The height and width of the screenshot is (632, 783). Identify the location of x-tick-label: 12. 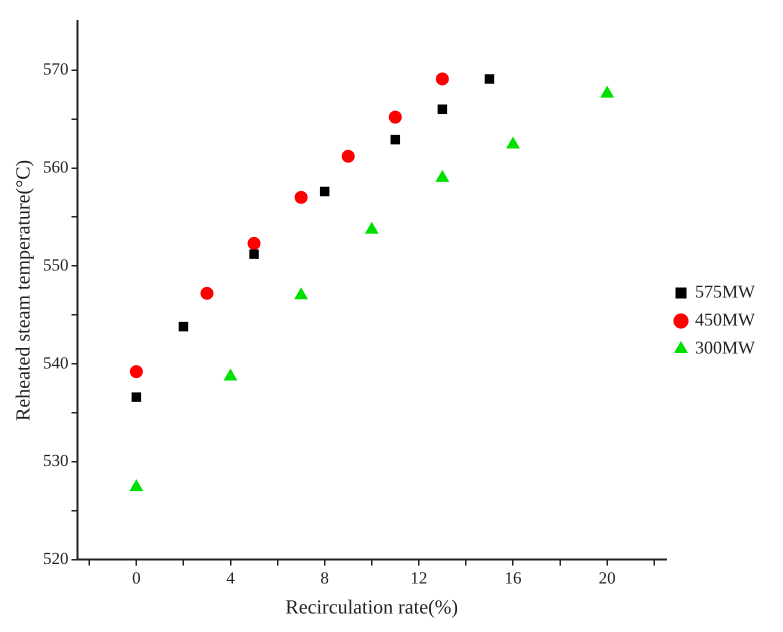
(419, 578).